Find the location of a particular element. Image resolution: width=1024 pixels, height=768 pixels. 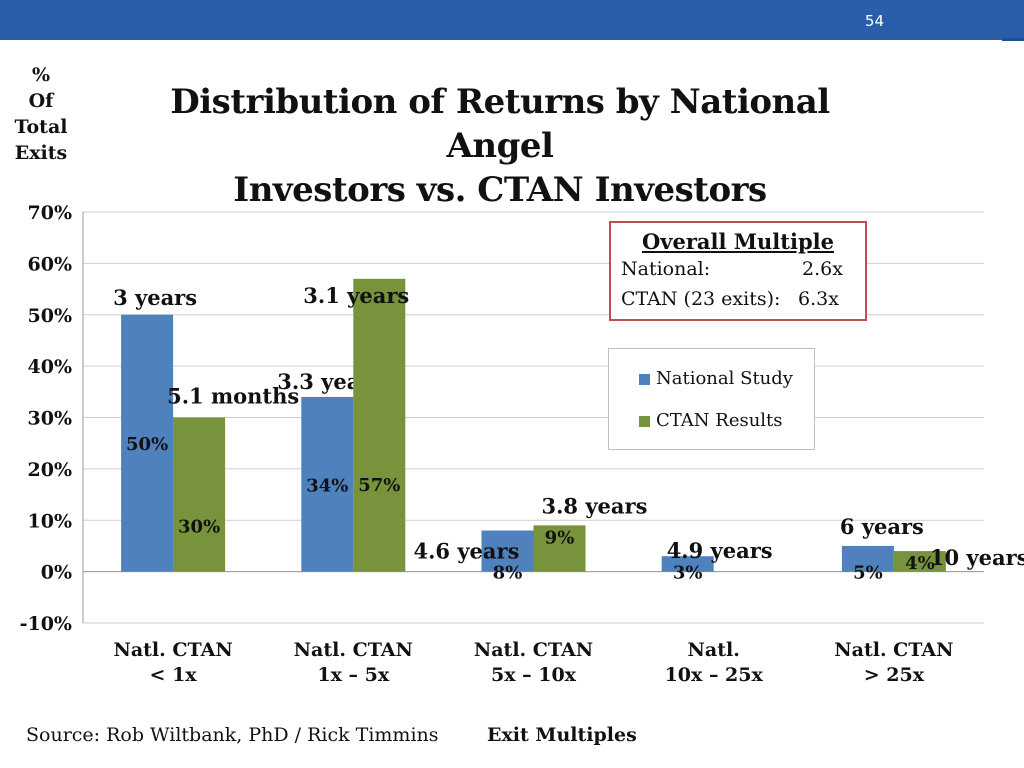

y-axis-title: % Of Total Exits is located at coordinates (41, 114).